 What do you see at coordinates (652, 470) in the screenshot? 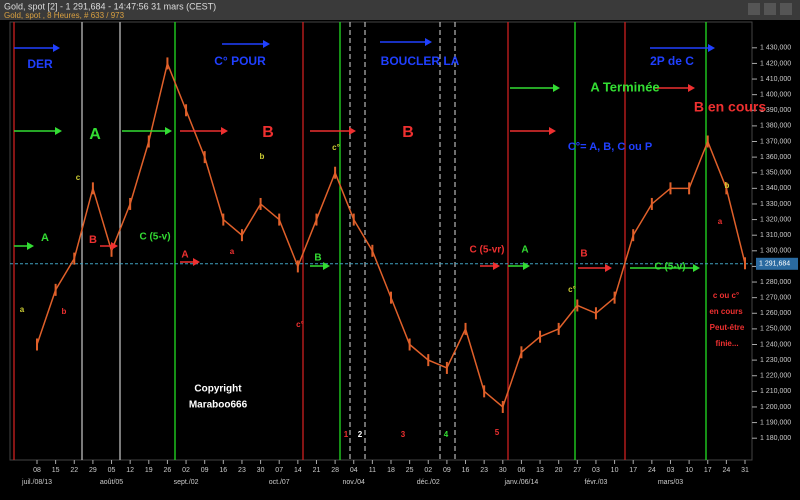
I see `x-tick-label: 24` at bounding box center [652, 470].